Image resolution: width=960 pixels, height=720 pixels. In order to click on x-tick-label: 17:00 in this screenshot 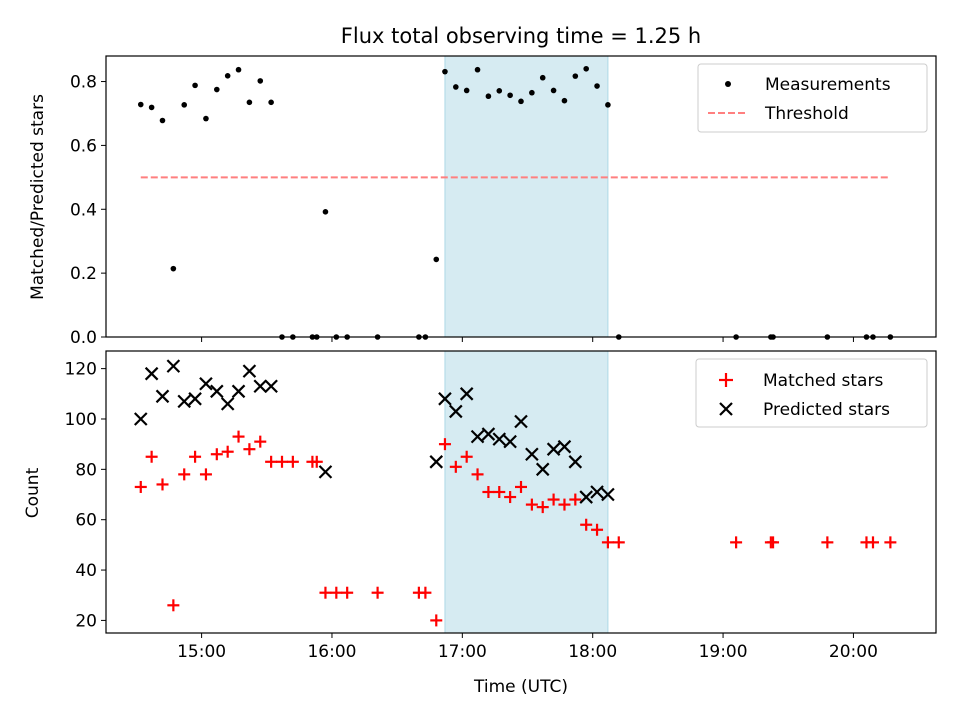, I will do `click(462, 652)`.